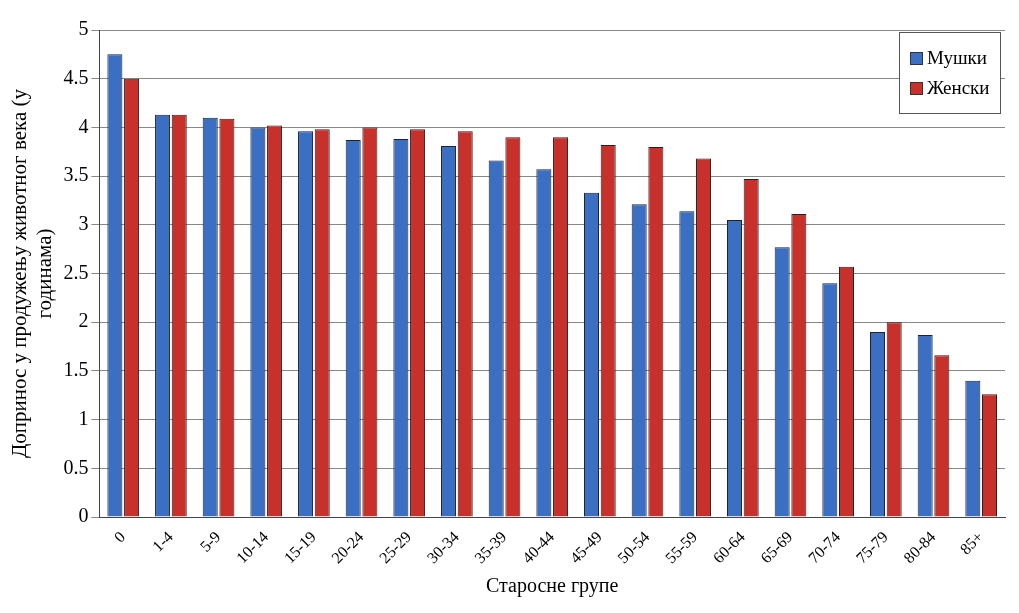  What do you see at coordinates (971, 542) in the screenshot?
I see `x-tick-label: 85+` at bounding box center [971, 542].